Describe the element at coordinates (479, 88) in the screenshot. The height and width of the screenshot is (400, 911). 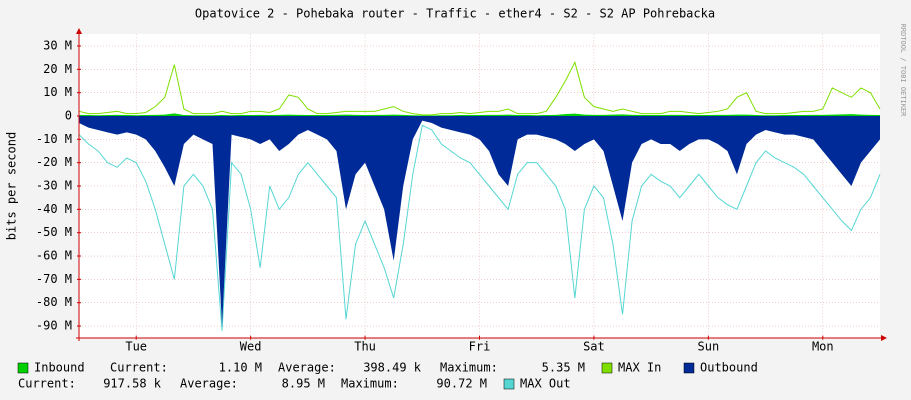
I see `line-series` at that location.